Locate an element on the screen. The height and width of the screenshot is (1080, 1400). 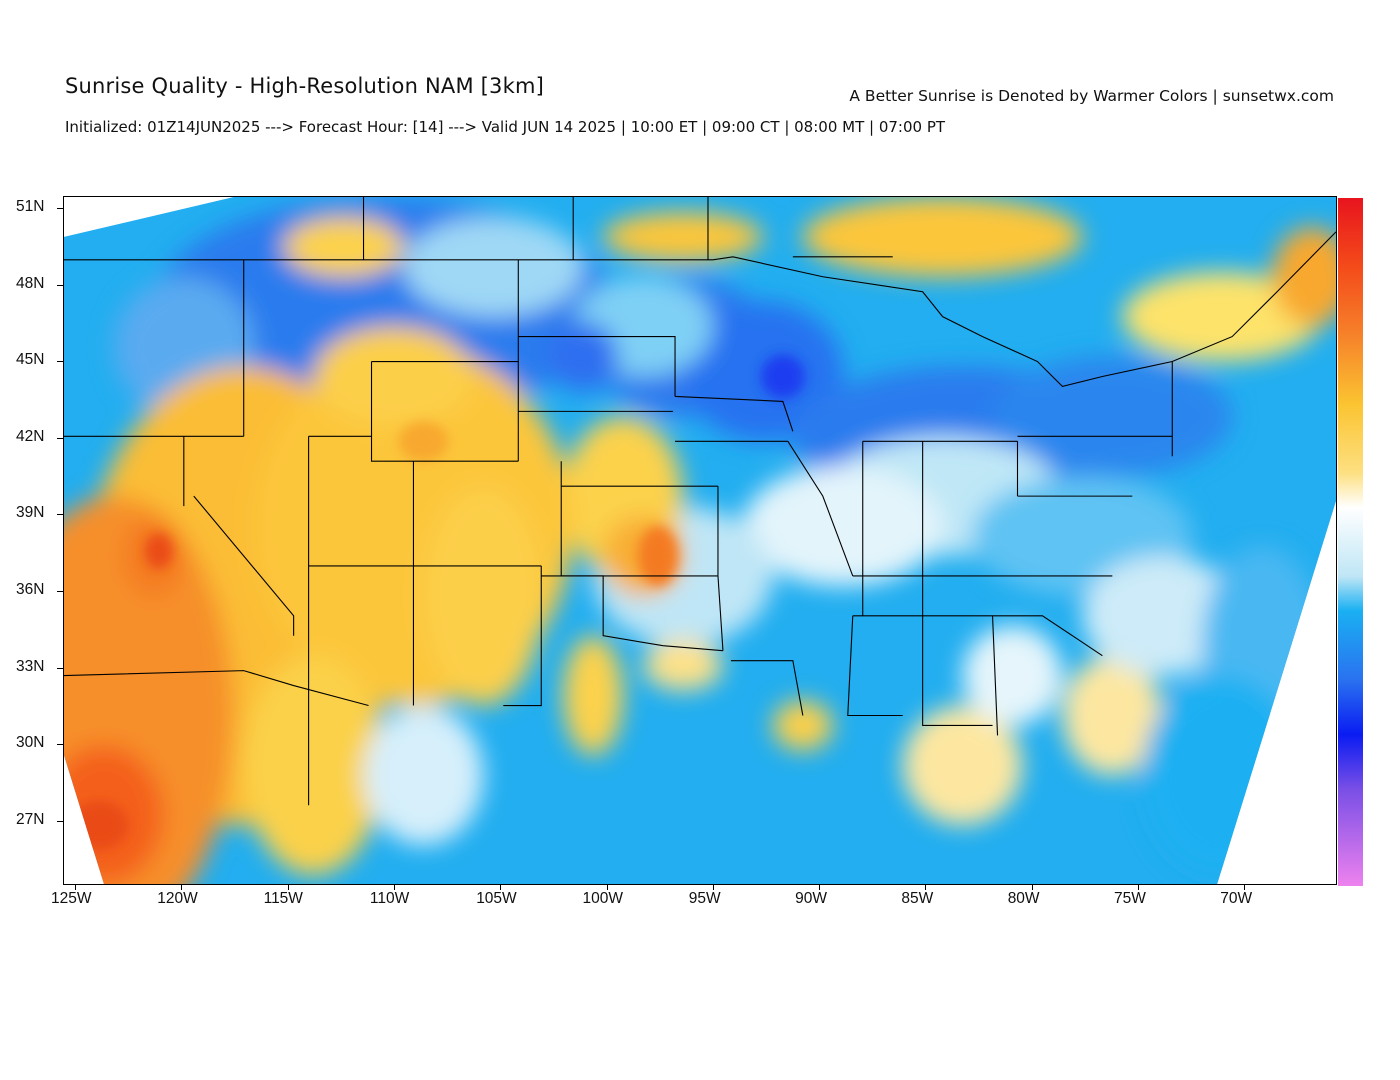
lon-tick-label: 70W is located at coordinates (1236, 898).